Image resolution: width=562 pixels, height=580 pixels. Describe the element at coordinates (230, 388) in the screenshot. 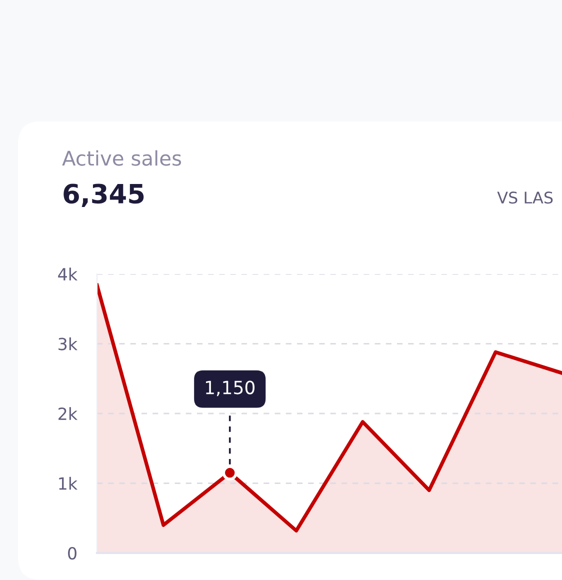

I see `data-label: 1,150` at that location.